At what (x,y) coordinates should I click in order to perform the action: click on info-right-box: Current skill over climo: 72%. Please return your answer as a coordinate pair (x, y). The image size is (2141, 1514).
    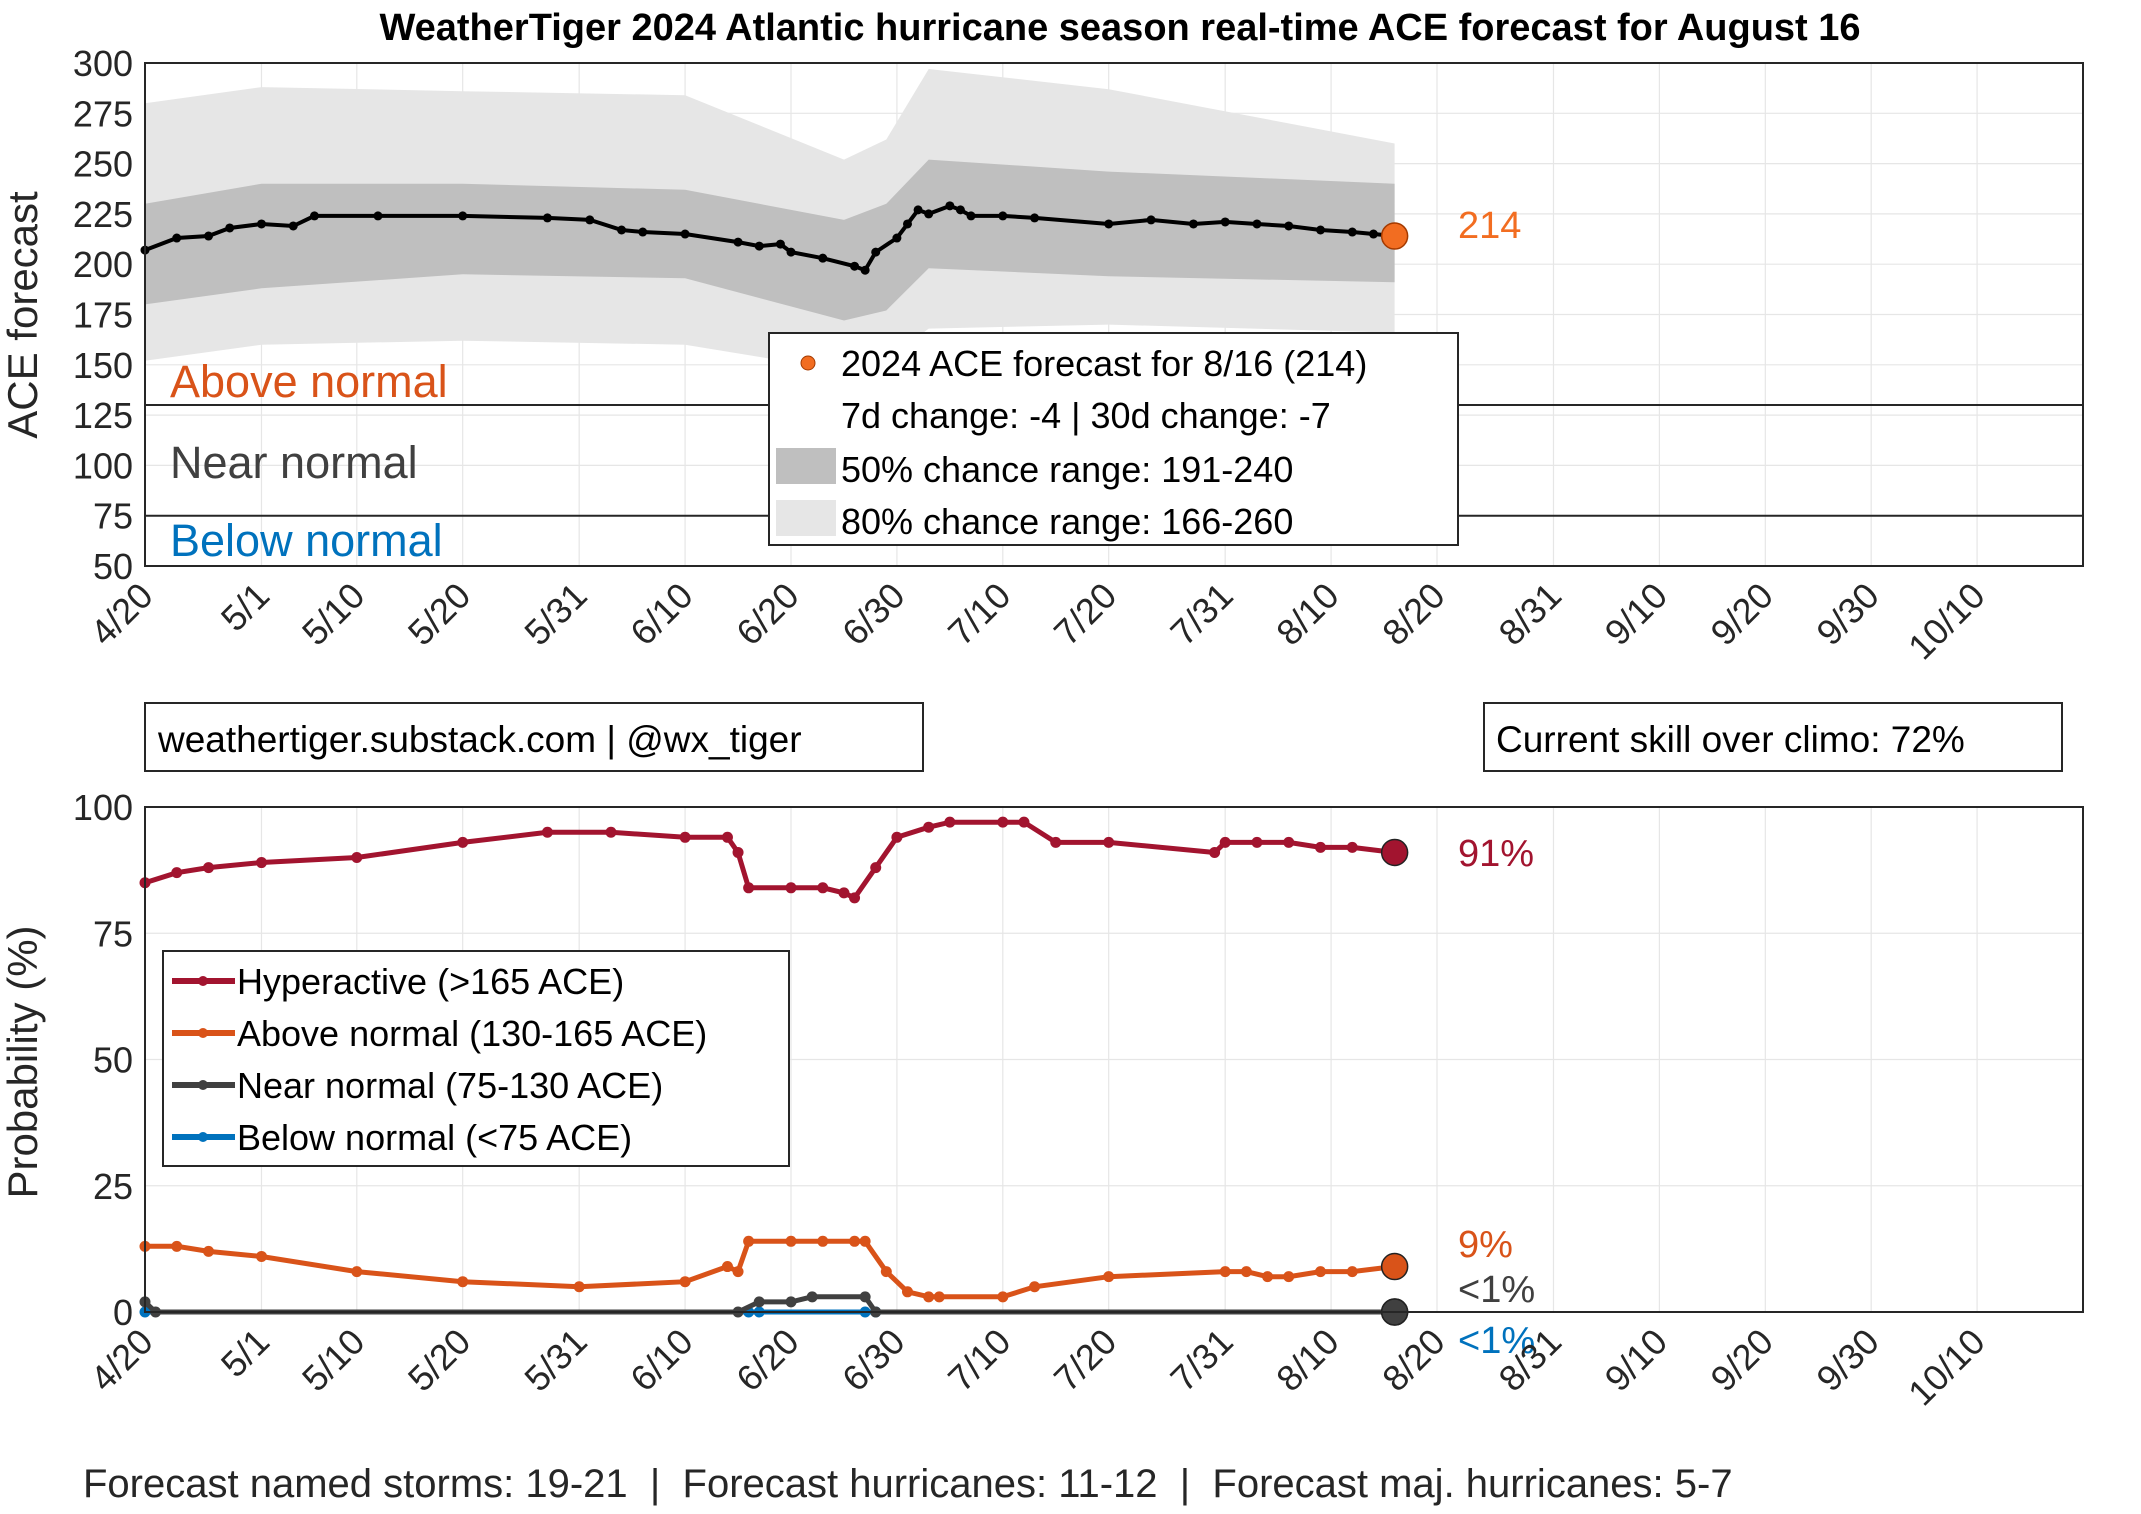
    Looking at the image, I should click on (1773, 737).